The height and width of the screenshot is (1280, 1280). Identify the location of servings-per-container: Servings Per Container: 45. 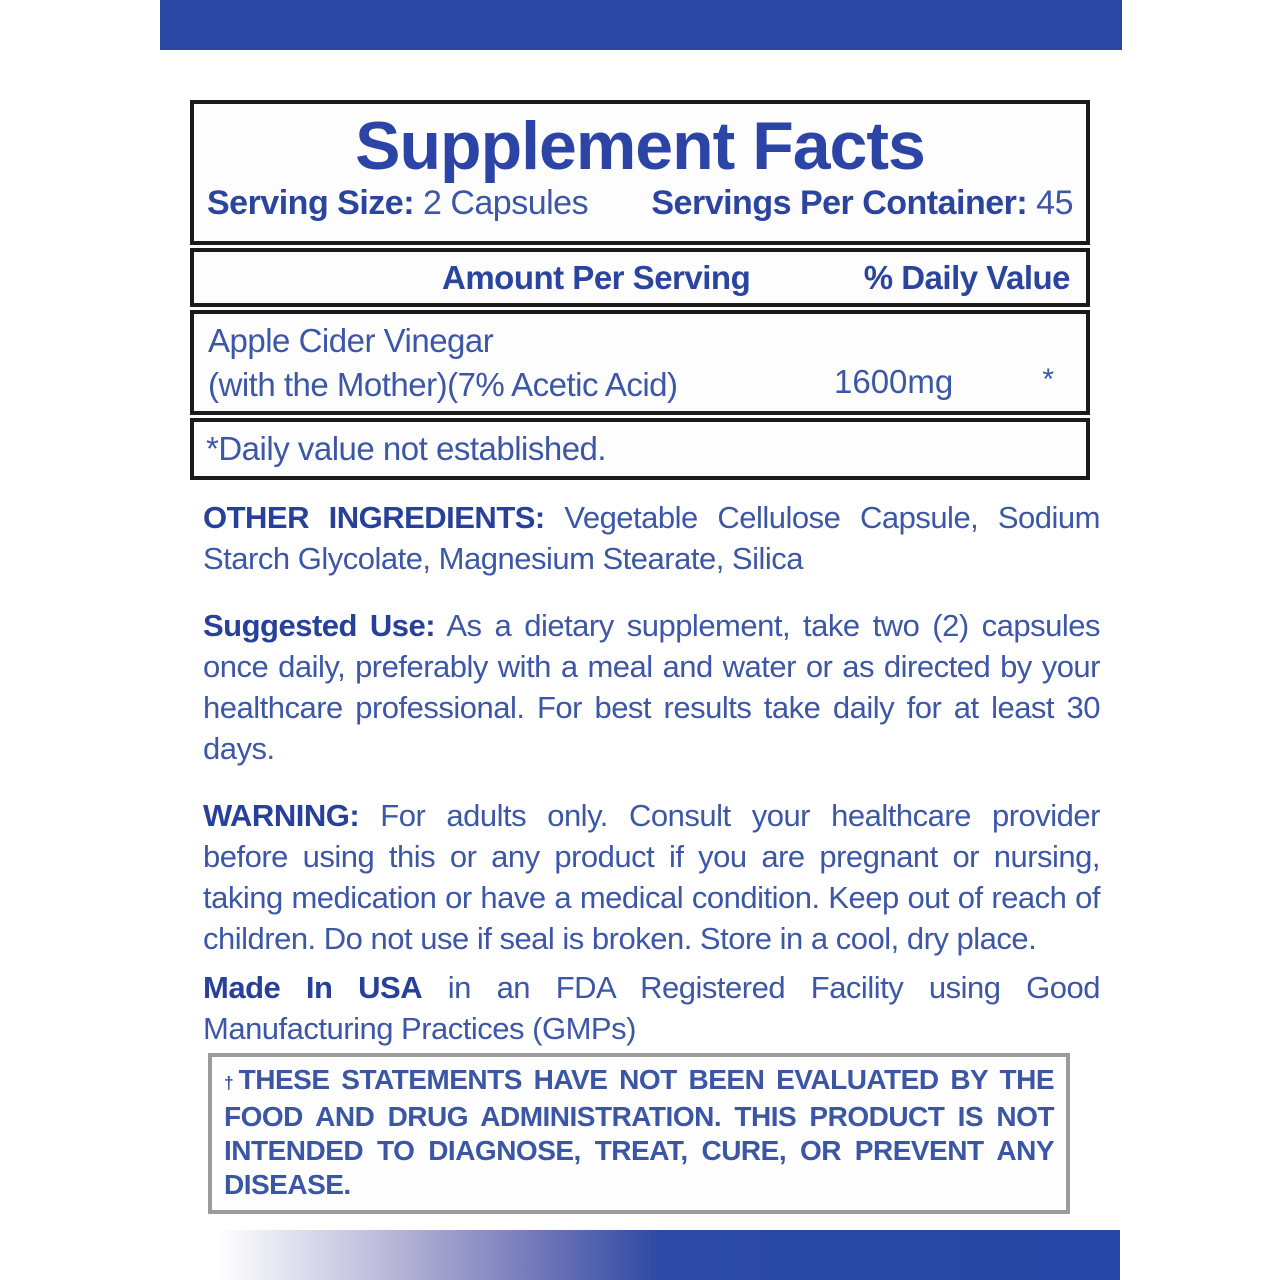
(862, 203).